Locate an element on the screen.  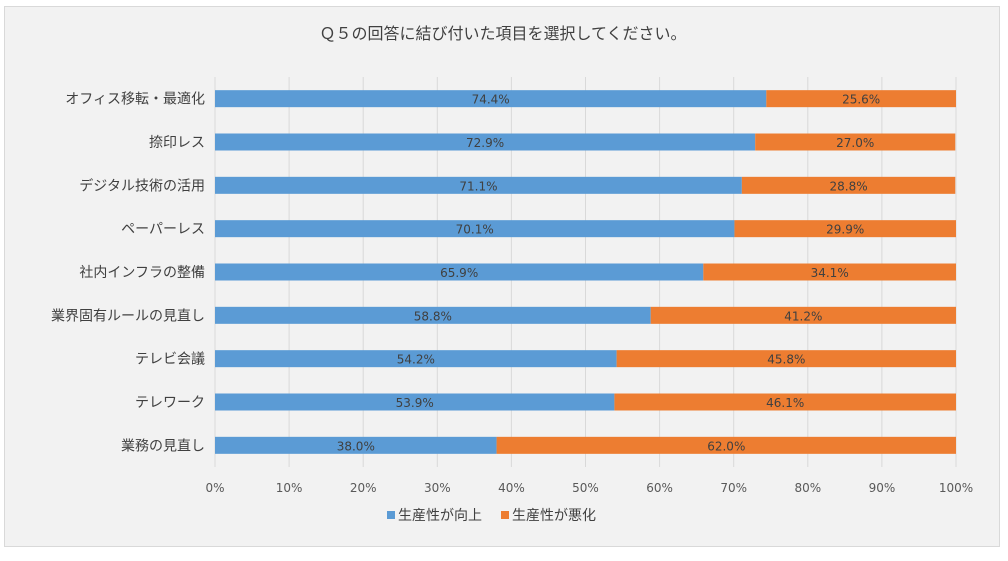
data-label: 46.1% is located at coordinates (785, 403).